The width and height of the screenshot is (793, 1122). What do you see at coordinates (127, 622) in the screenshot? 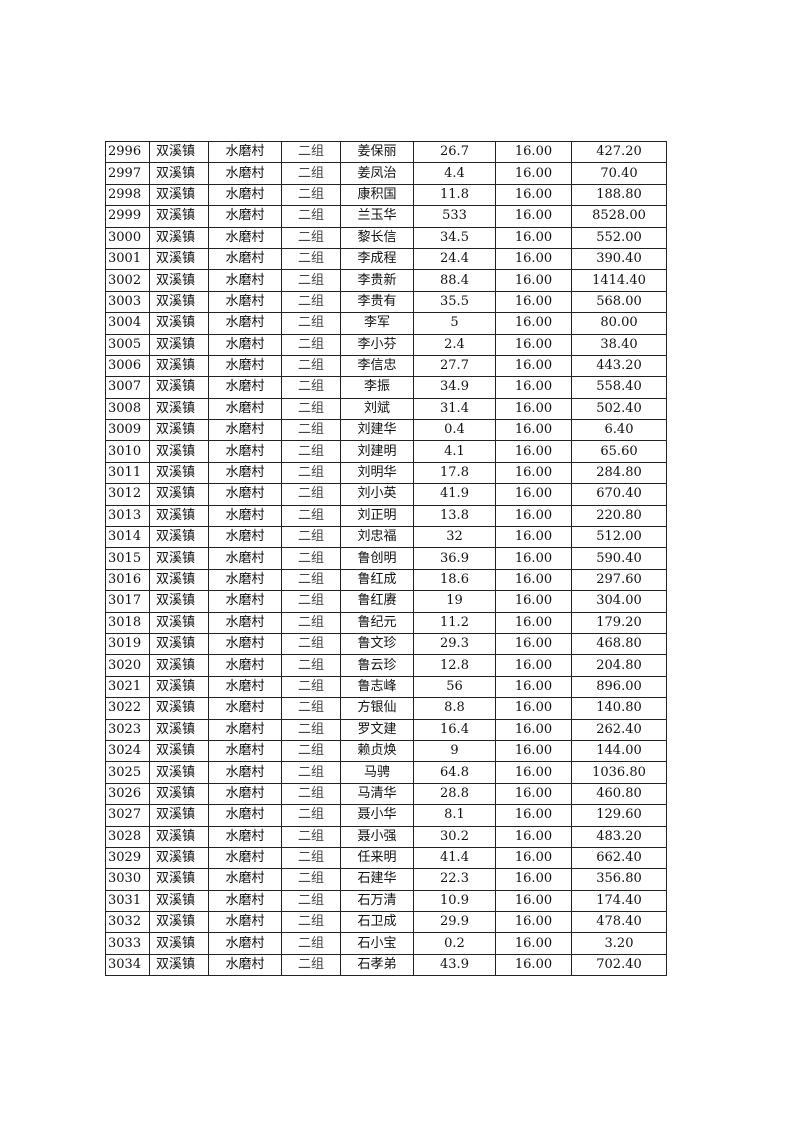
I see `row-number-cell: 3018` at bounding box center [127, 622].